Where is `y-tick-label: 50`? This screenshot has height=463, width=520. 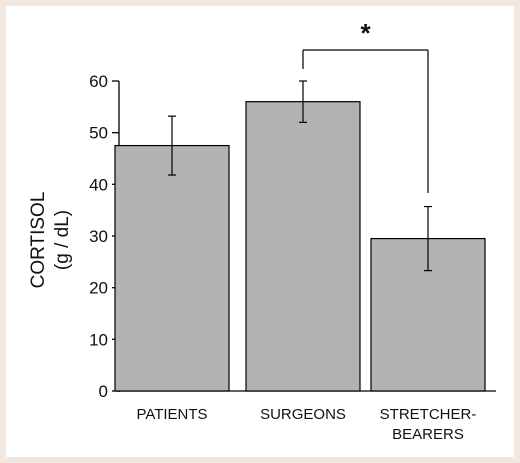 y-tick-label: 50 is located at coordinates (98, 133).